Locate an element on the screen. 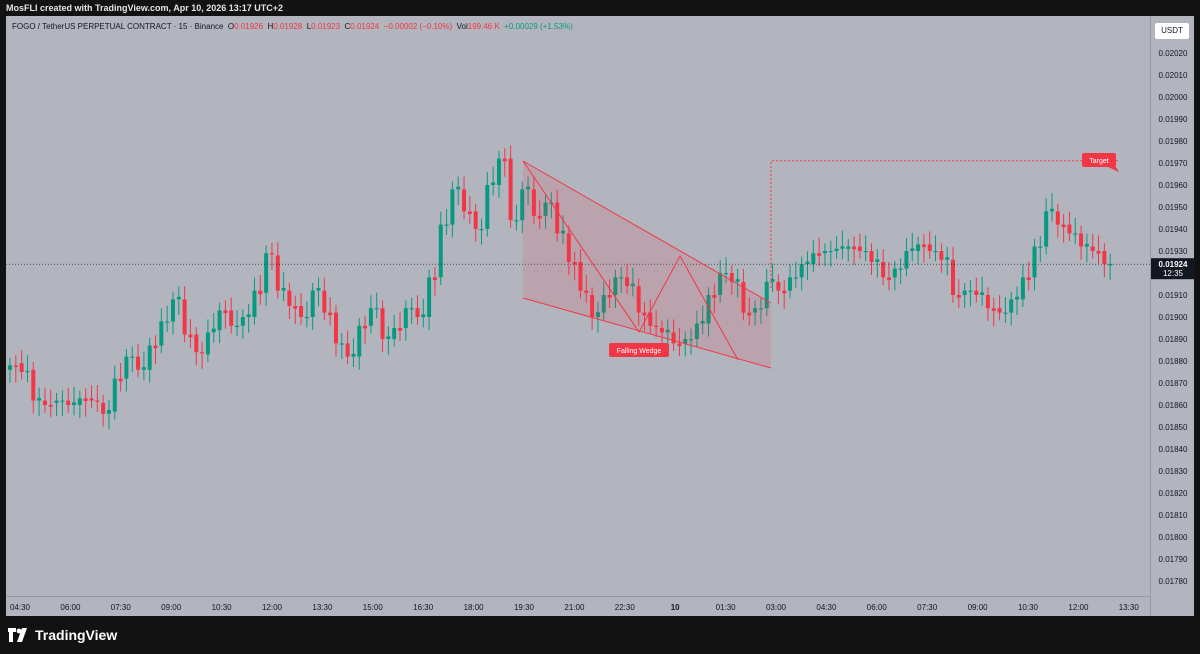 This screenshot has height=654, width=1200. brand-name: TradingView is located at coordinates (76, 635).